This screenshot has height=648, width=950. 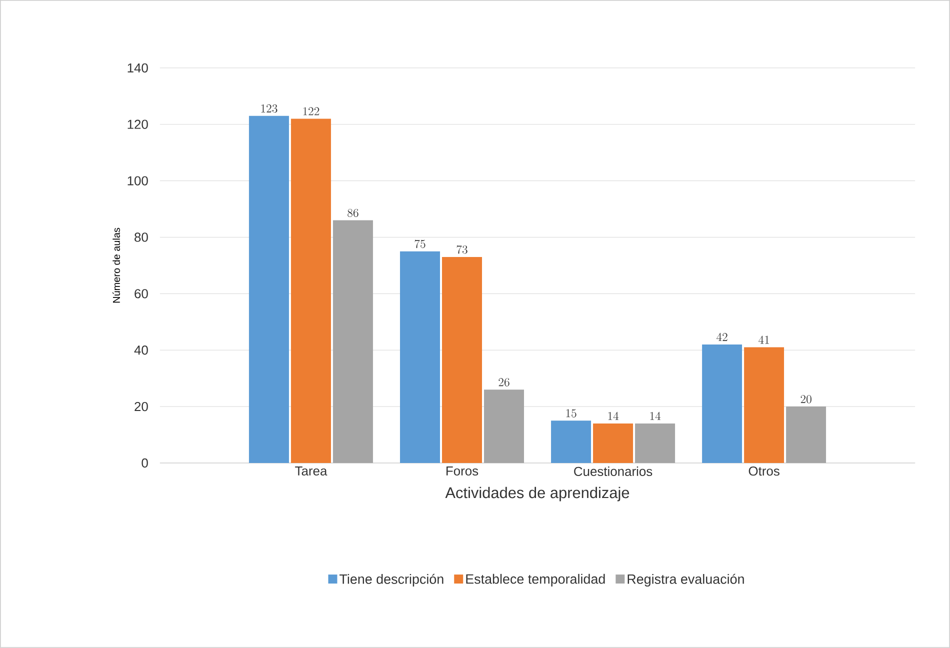 What do you see at coordinates (353, 213) in the screenshot?
I see `data-label: 86` at bounding box center [353, 213].